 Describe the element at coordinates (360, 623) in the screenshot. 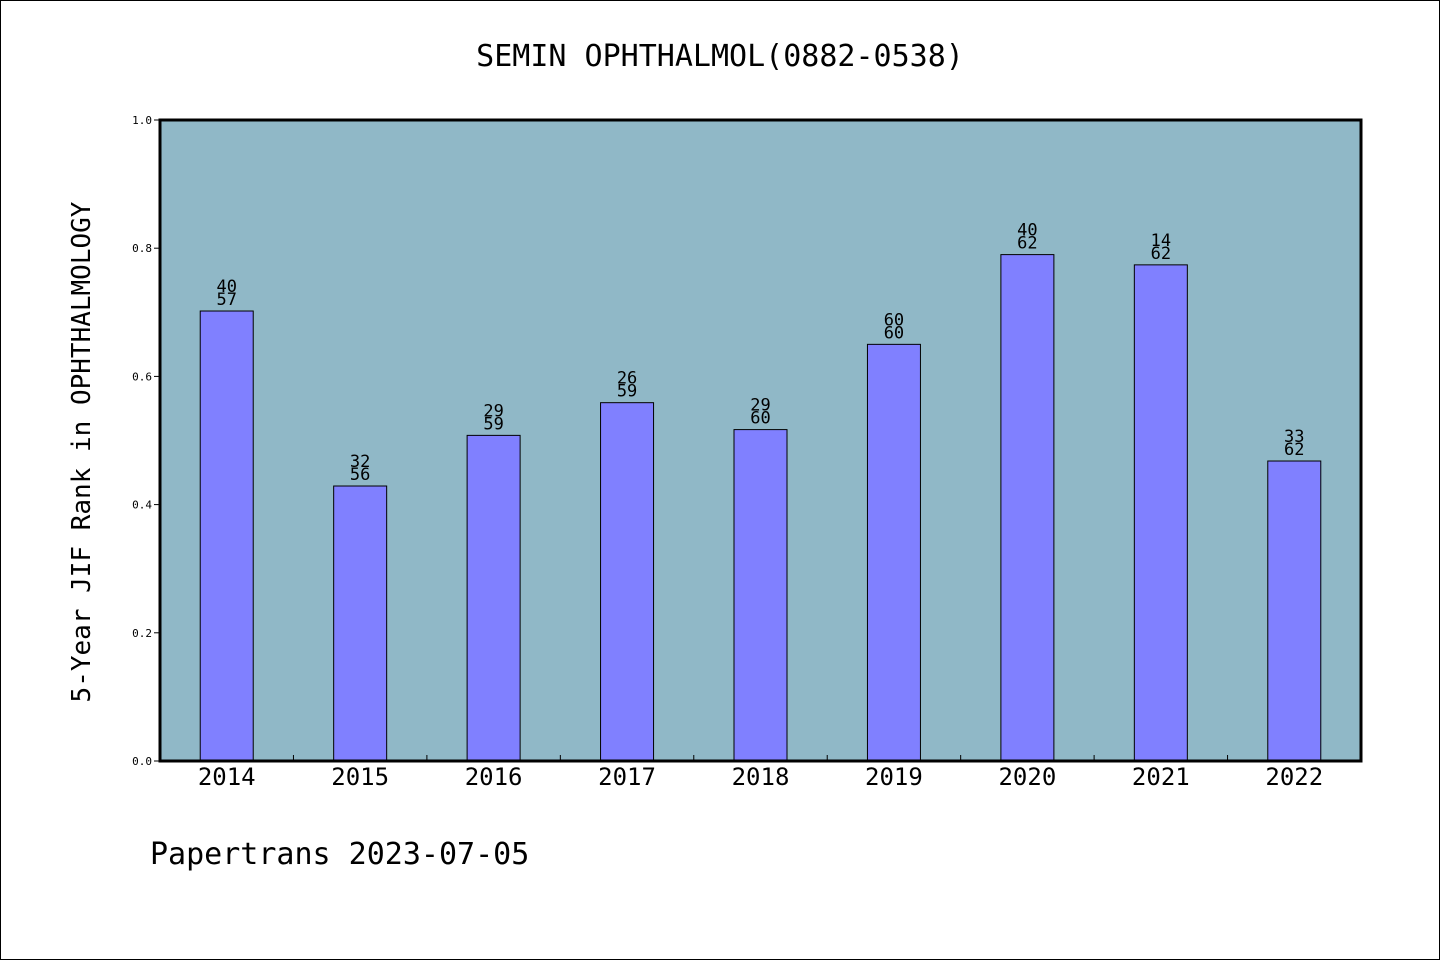

I see `bar-2015` at that location.